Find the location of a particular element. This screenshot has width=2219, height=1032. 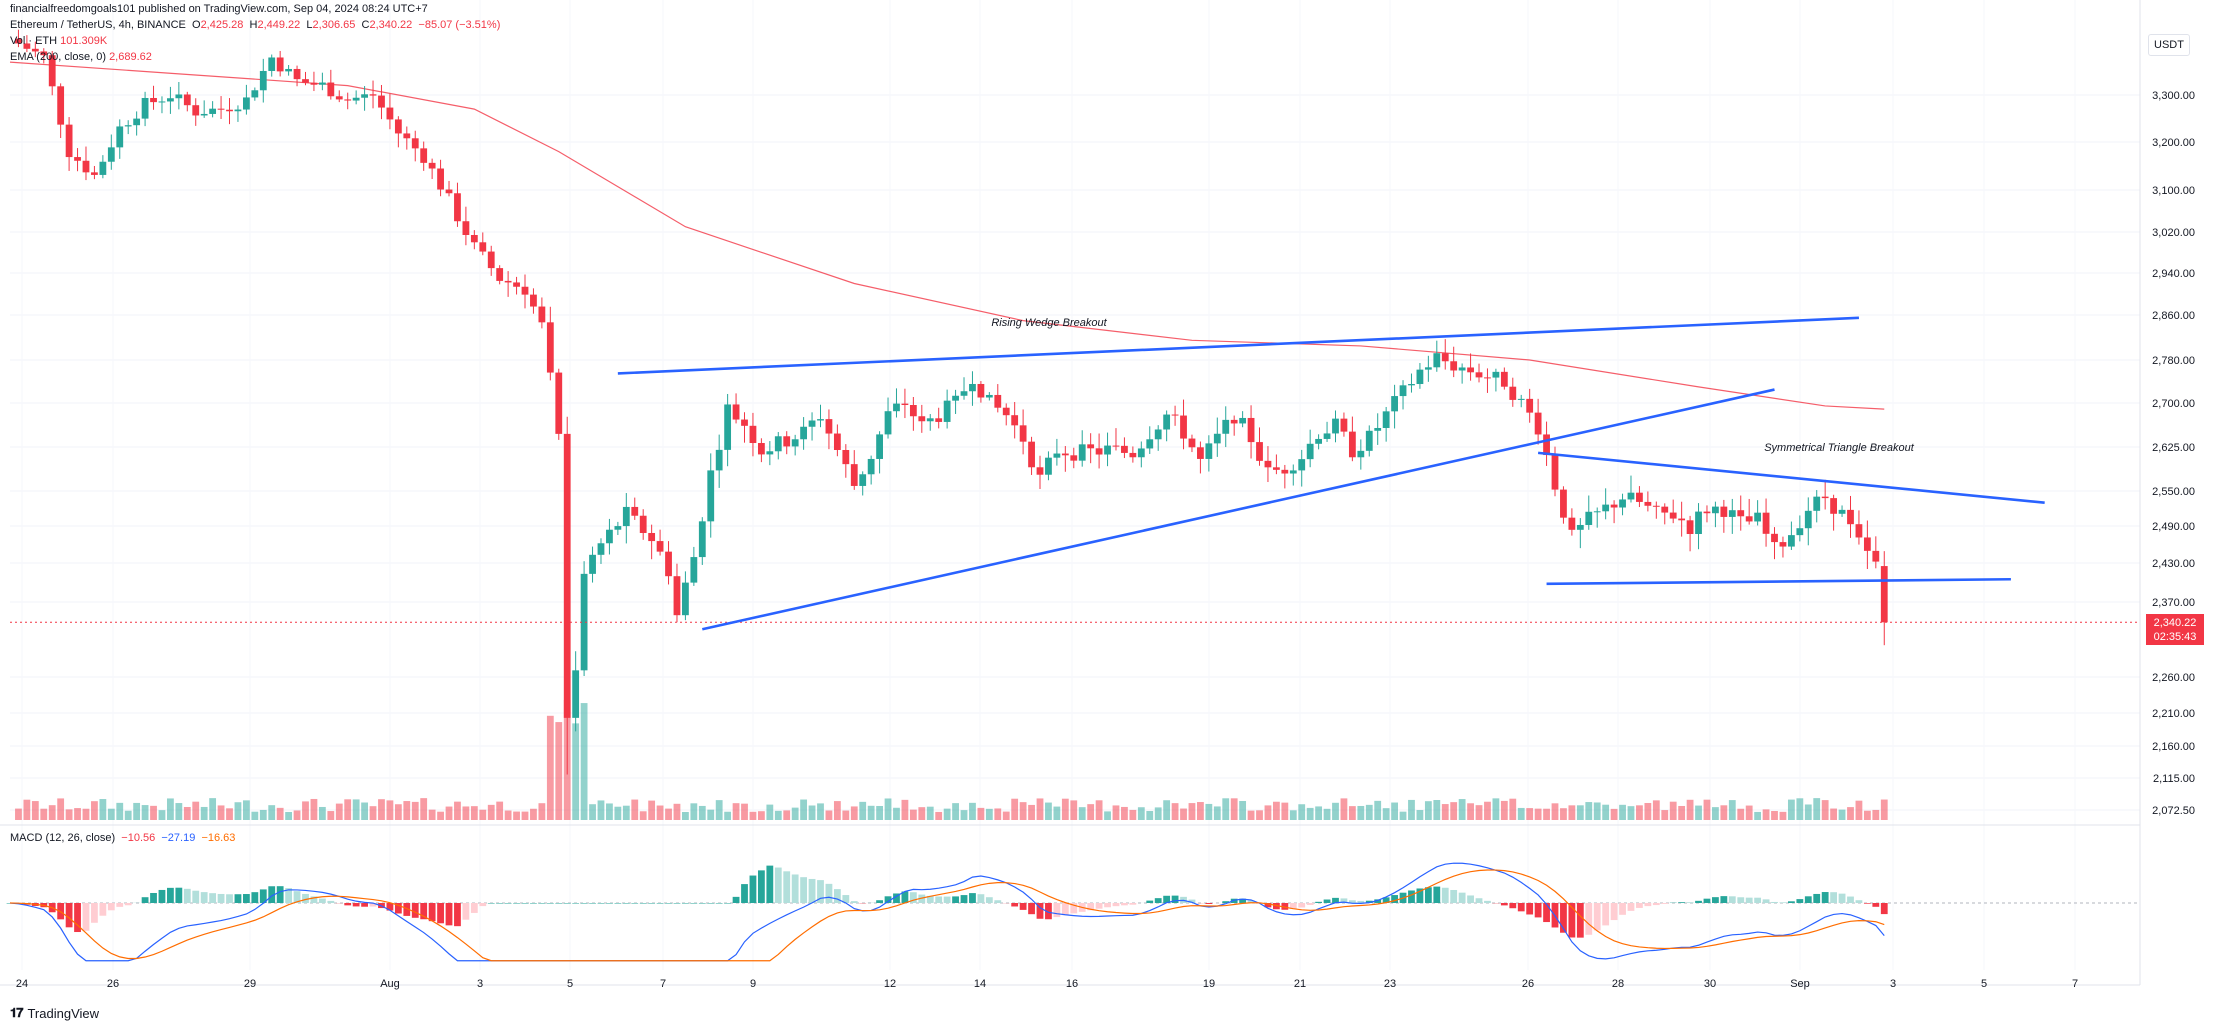

currency-badge: USDT is located at coordinates (2169, 45).